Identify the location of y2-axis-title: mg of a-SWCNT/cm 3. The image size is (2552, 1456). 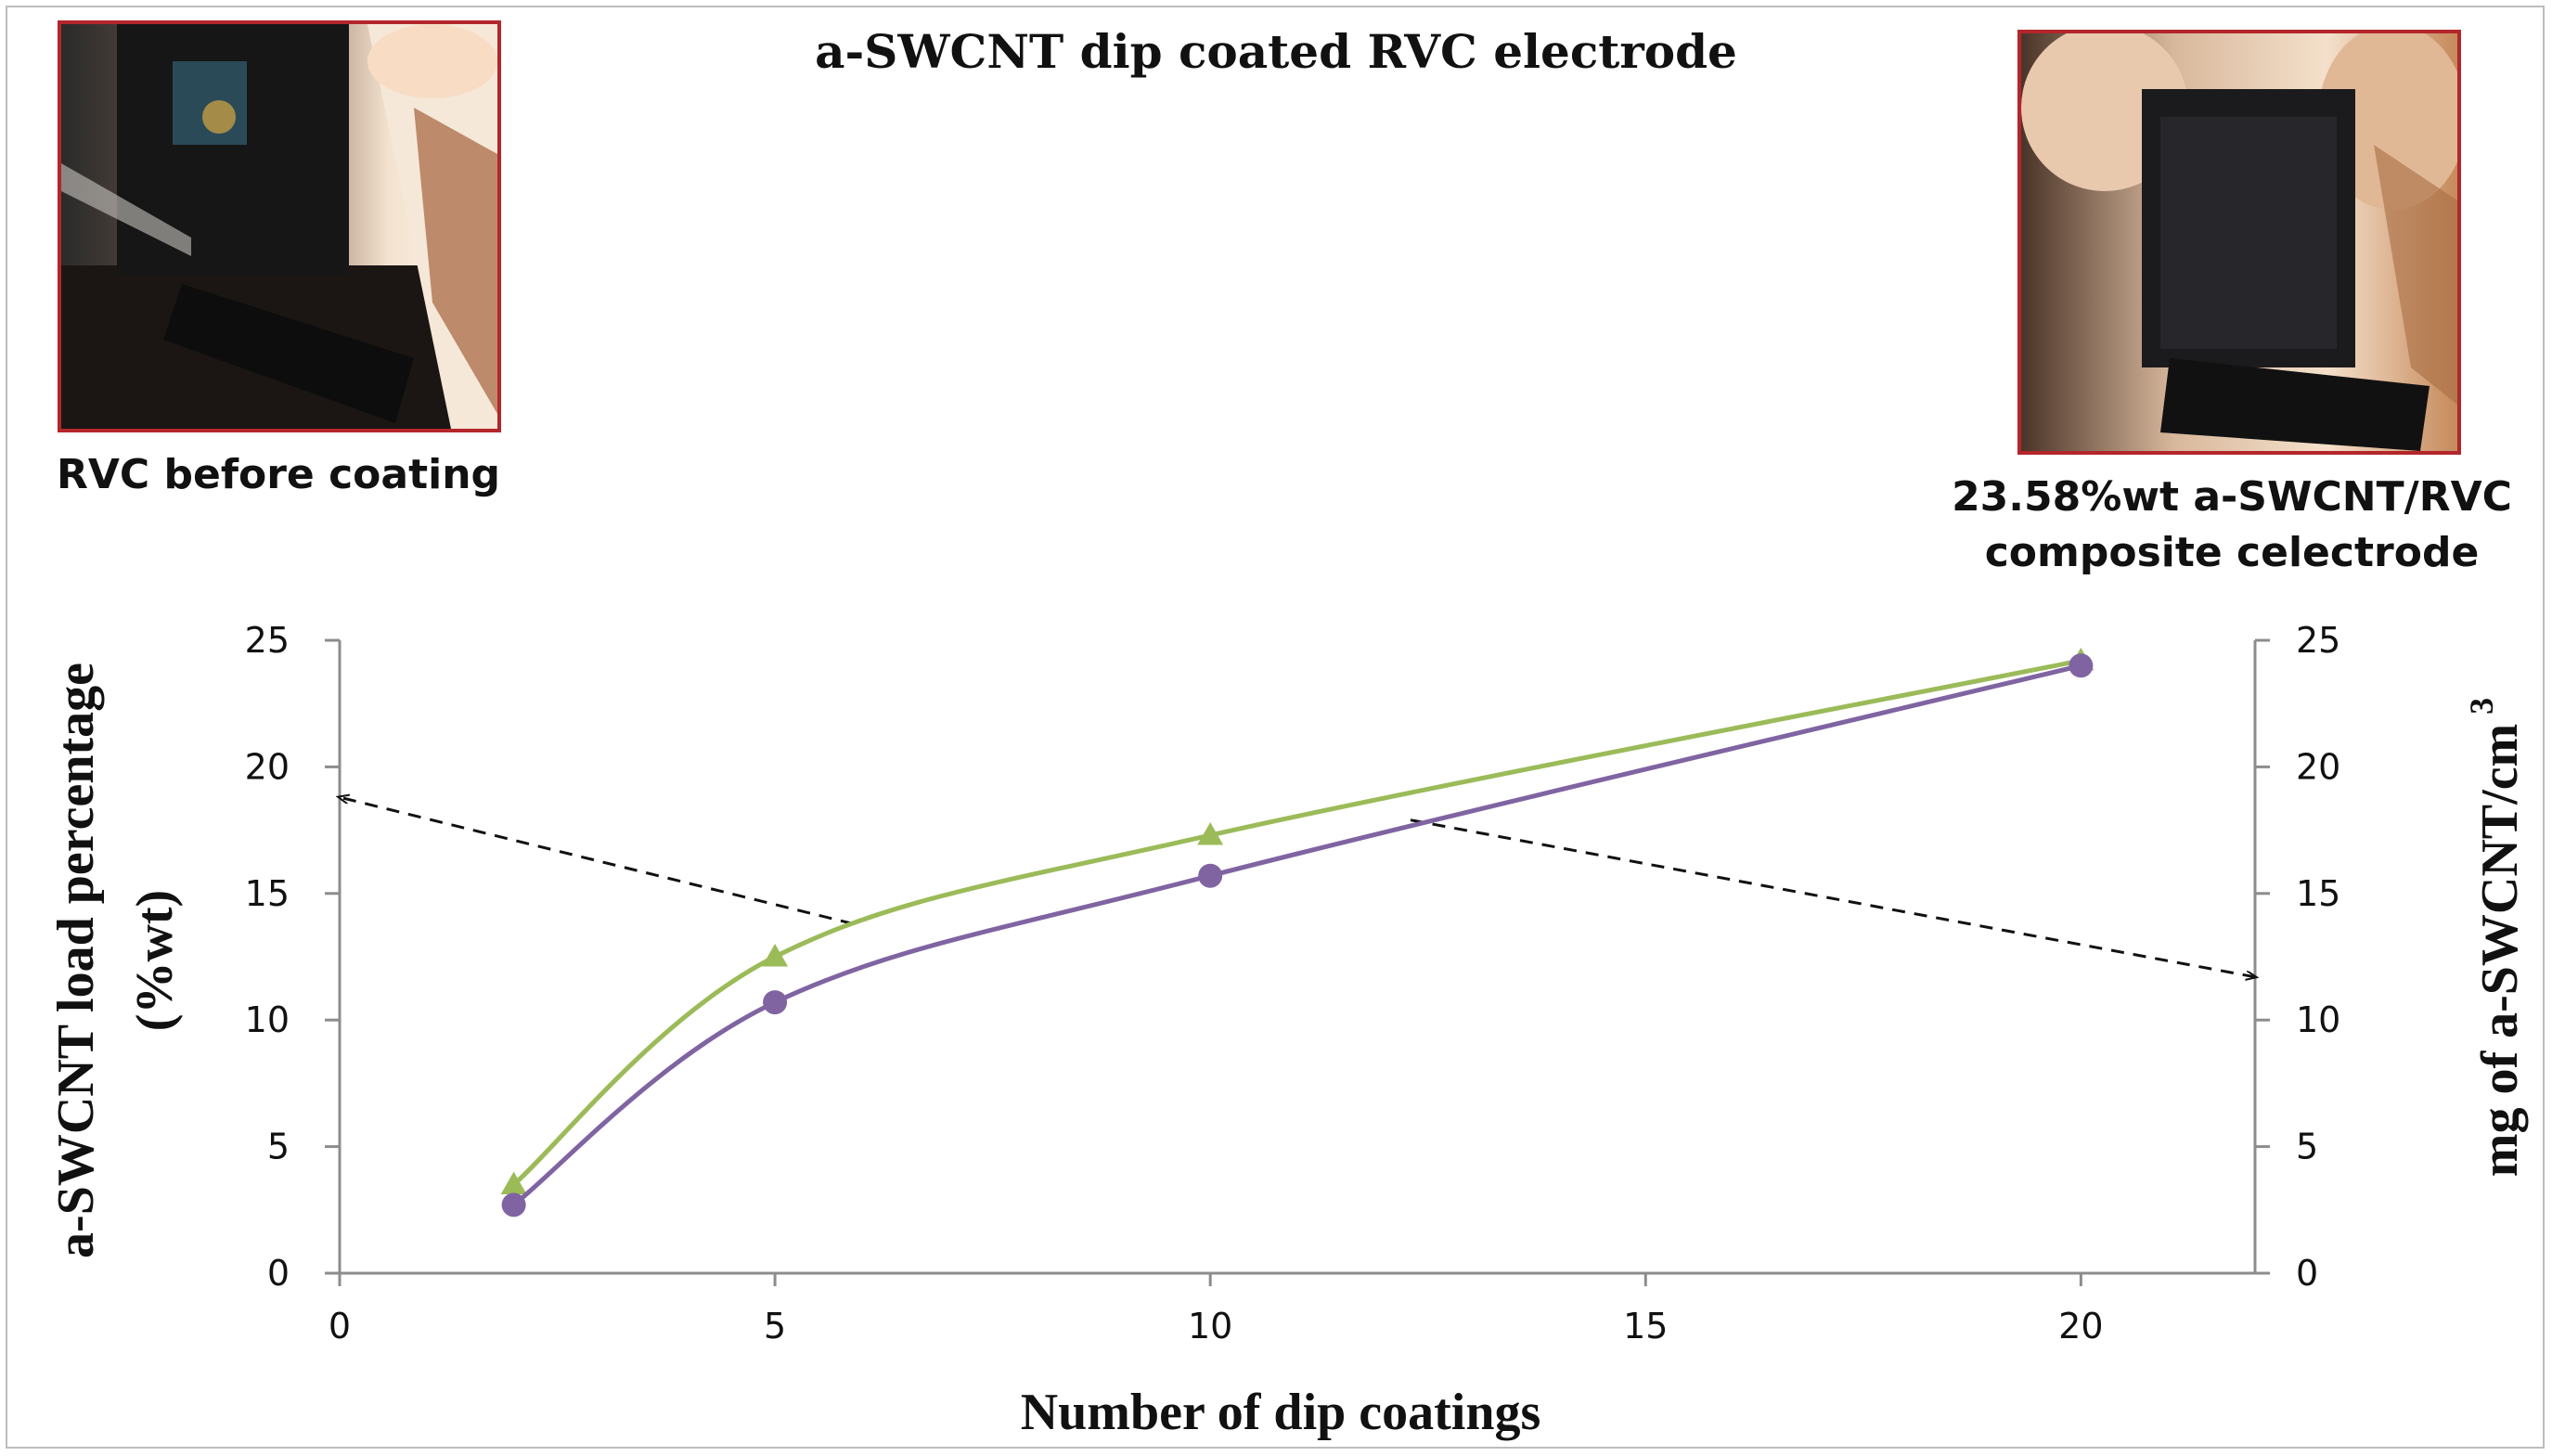
(2496, 937).